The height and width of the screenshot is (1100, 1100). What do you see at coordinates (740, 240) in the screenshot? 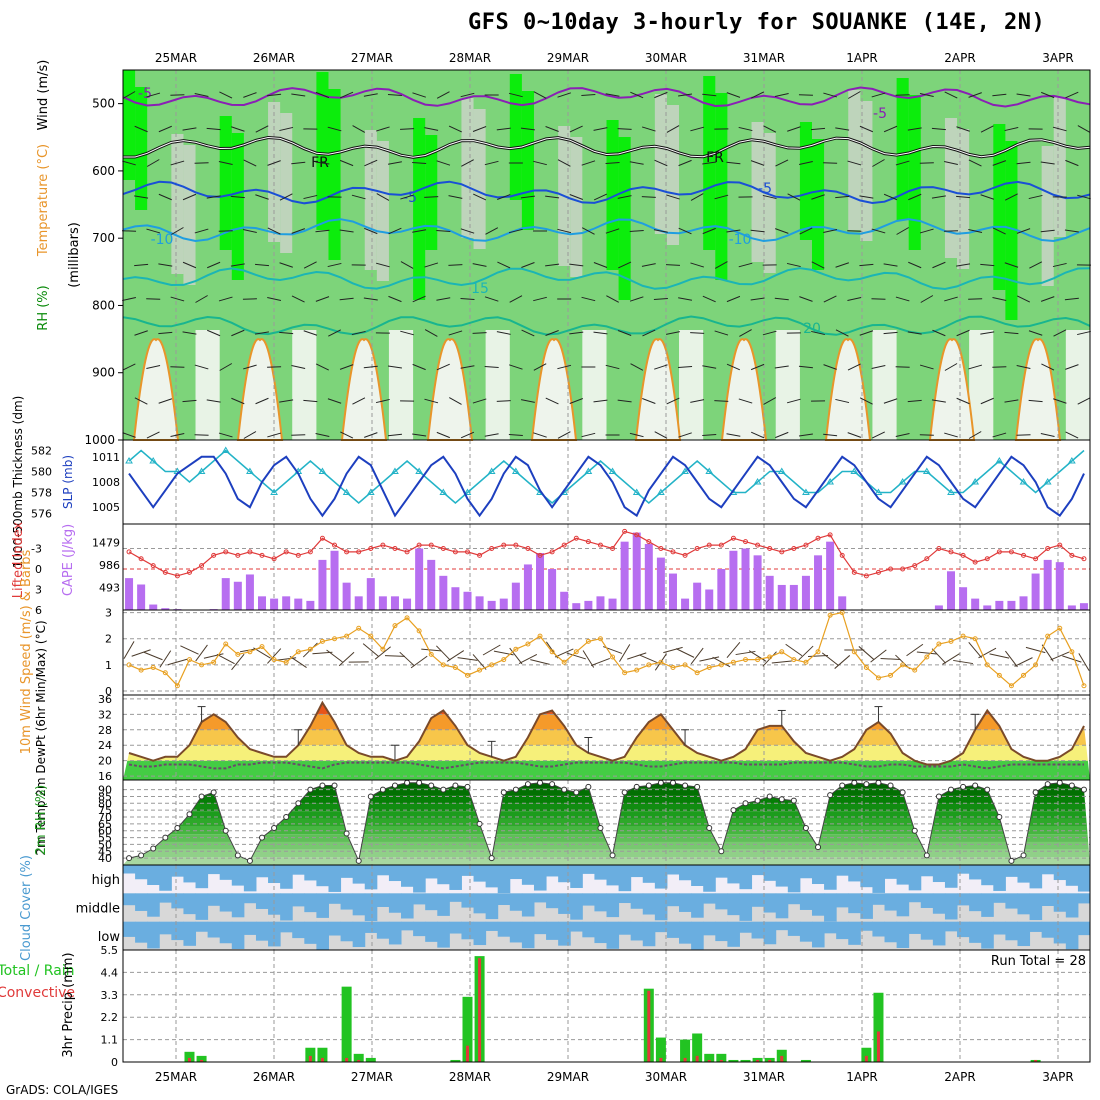
I see `isotherm-label: -10` at bounding box center [740, 240].